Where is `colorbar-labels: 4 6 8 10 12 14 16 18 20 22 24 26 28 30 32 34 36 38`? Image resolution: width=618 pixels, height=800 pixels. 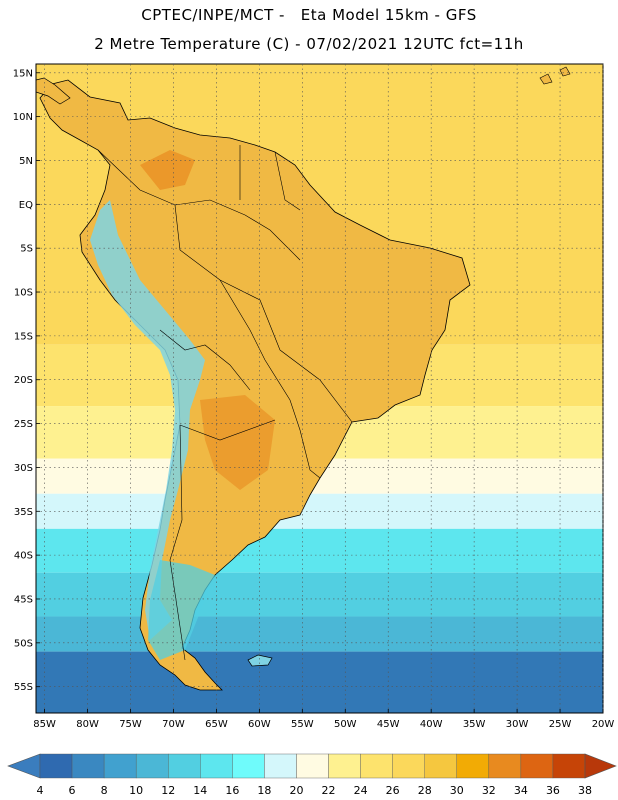
colorbar-labels: 4 6 8 10 12 14 16 18 20 22 24 26 28 30 32 34 36 38 is located at coordinates (315, 790).